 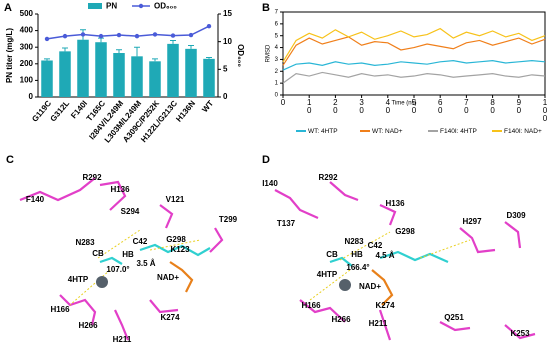 I want to click on x-tick-label: G312L, so click(x=60, y=111).